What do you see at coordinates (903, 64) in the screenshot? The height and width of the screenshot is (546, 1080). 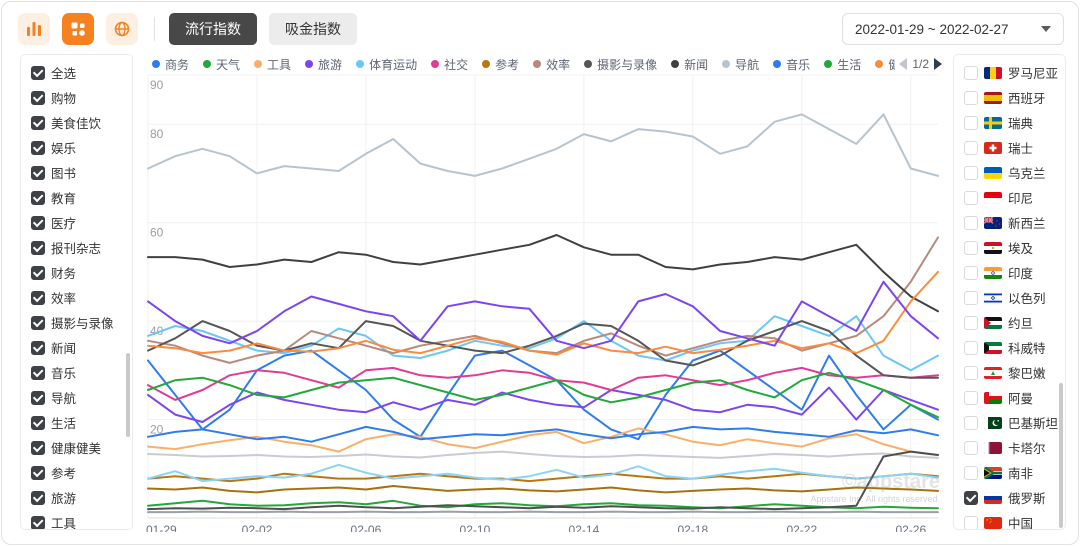 I see `legend-prev-icon` at bounding box center [903, 64].